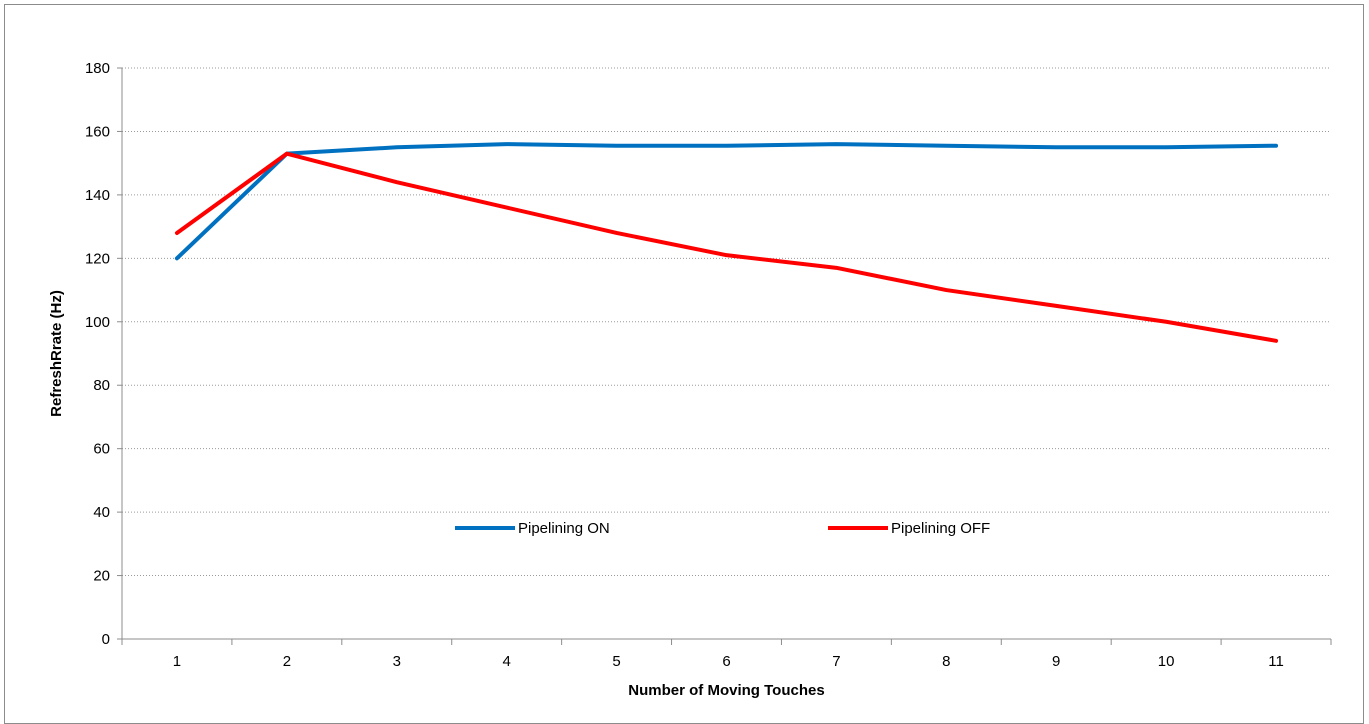 The height and width of the screenshot is (724, 1369). I want to click on y-tick-label: 180, so click(97, 68).